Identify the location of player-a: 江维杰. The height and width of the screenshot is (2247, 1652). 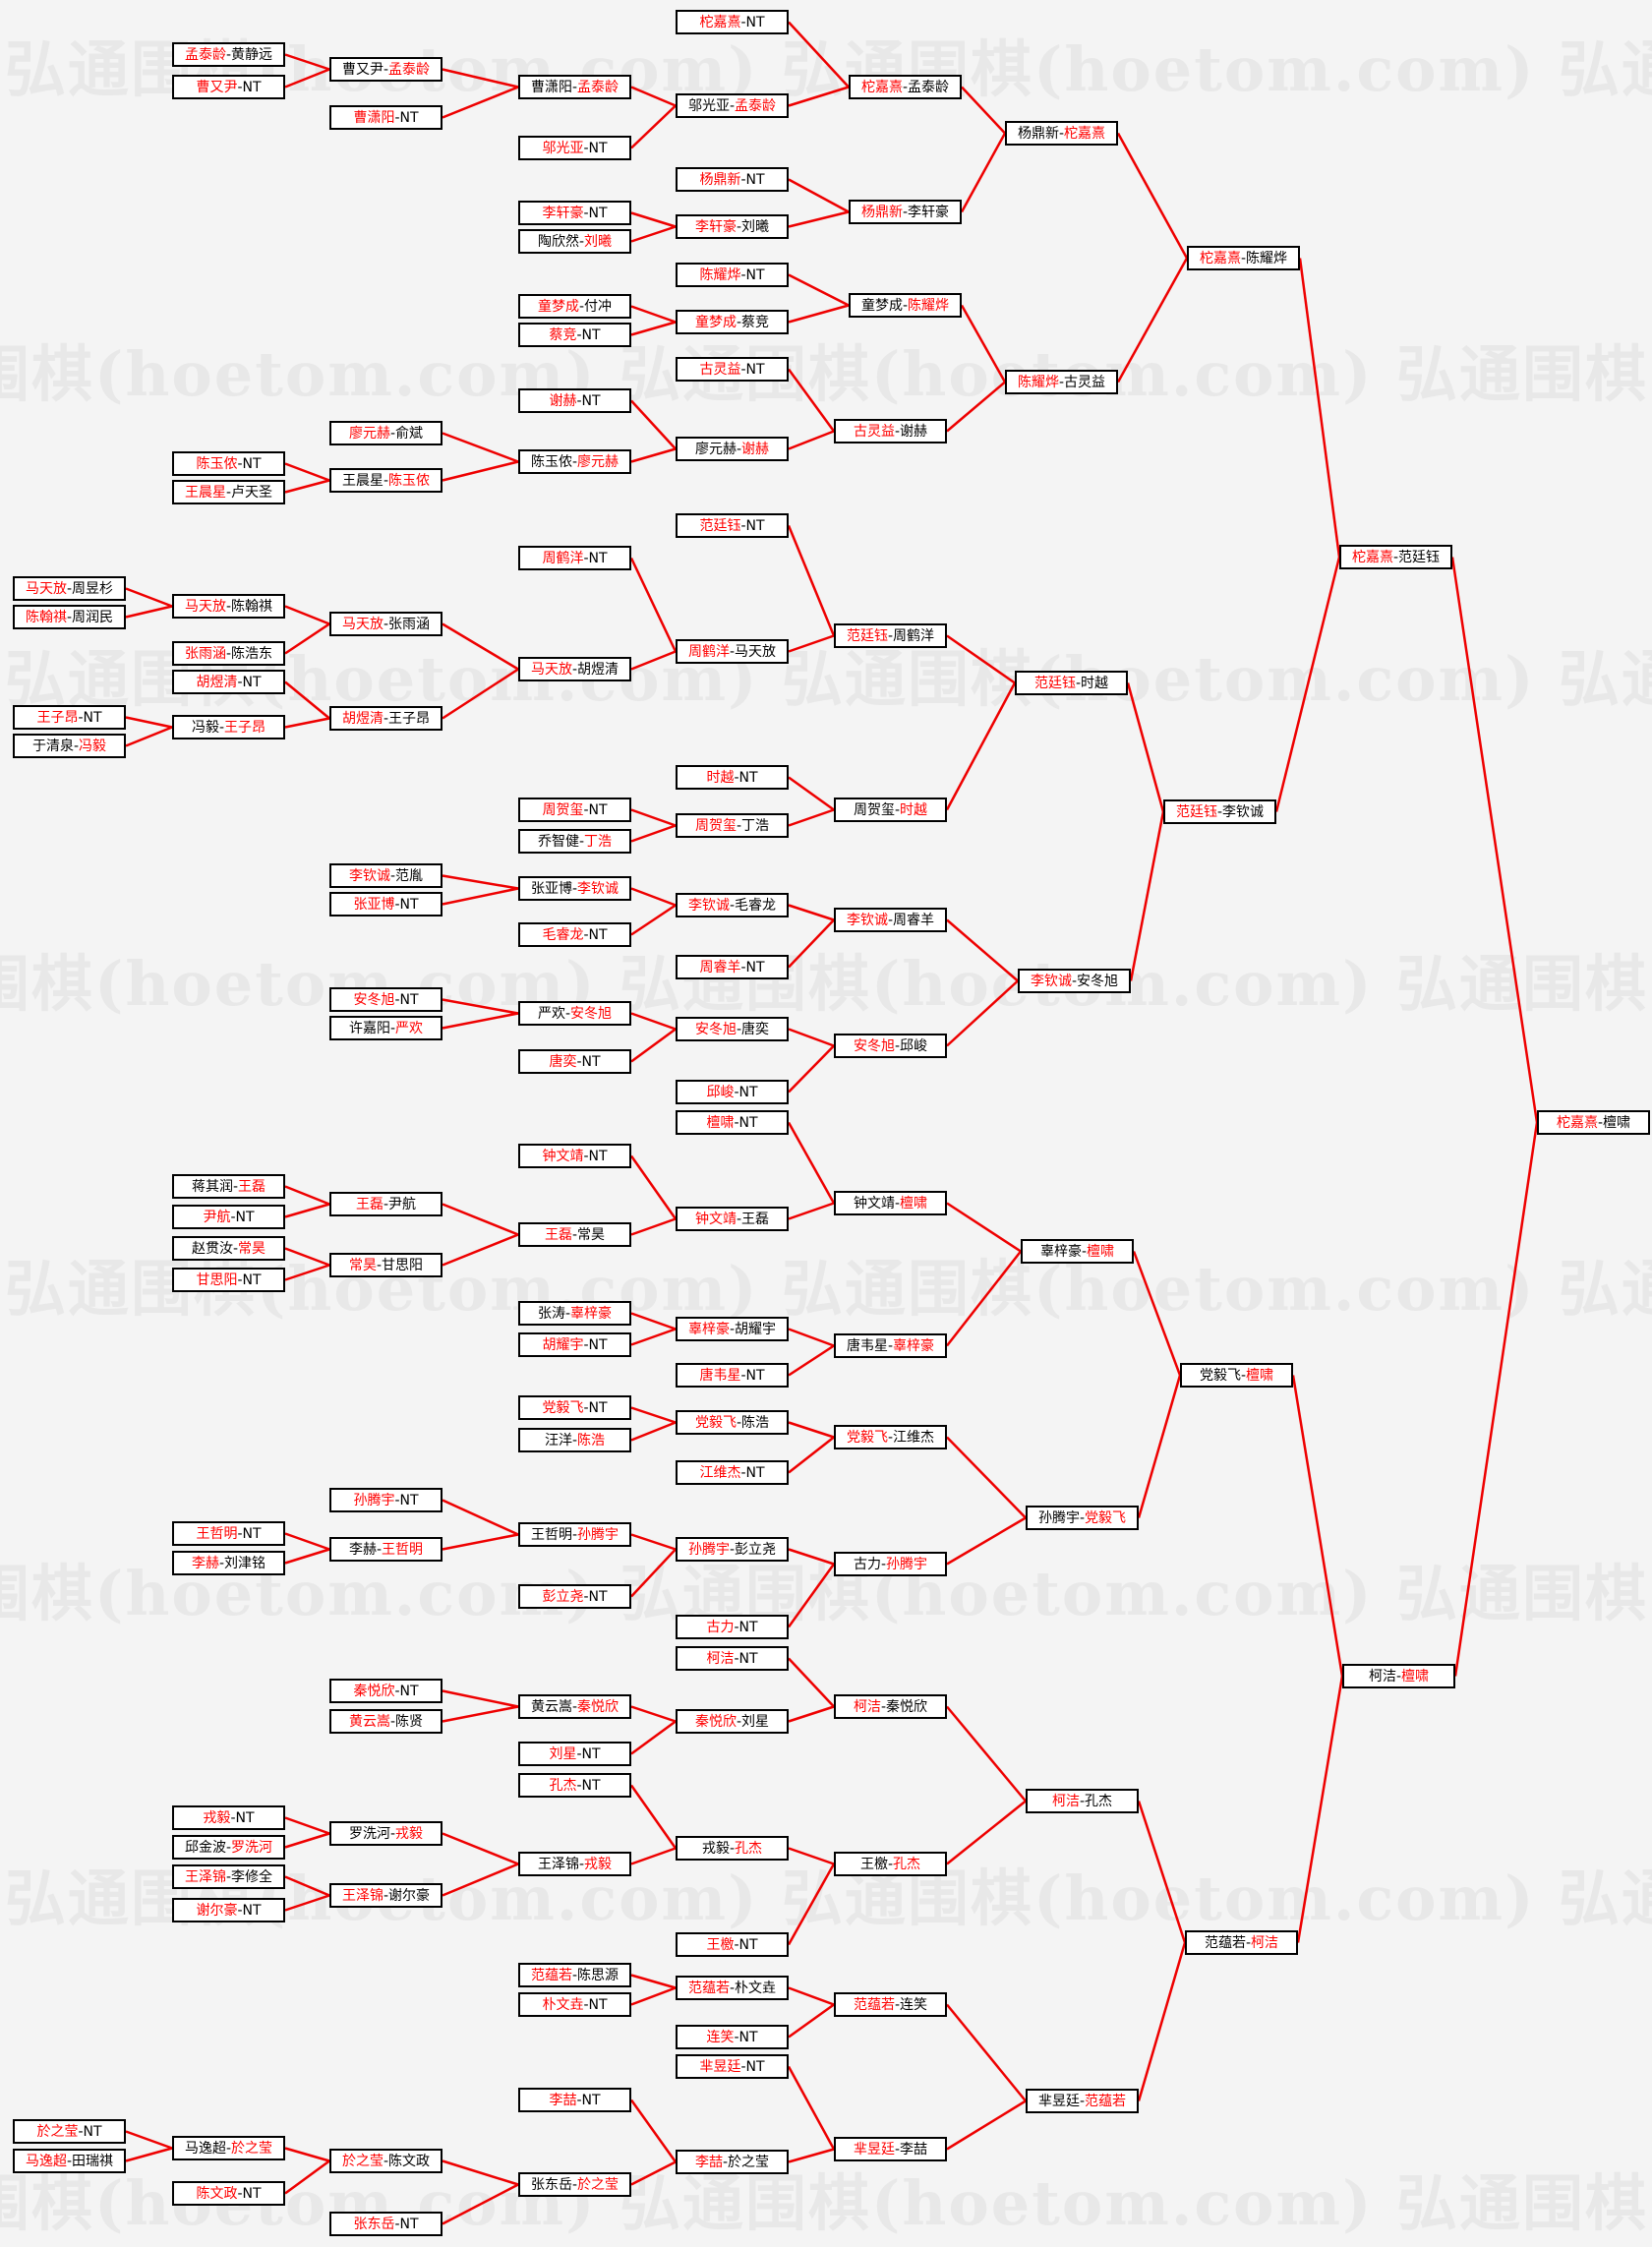
(720, 1472).